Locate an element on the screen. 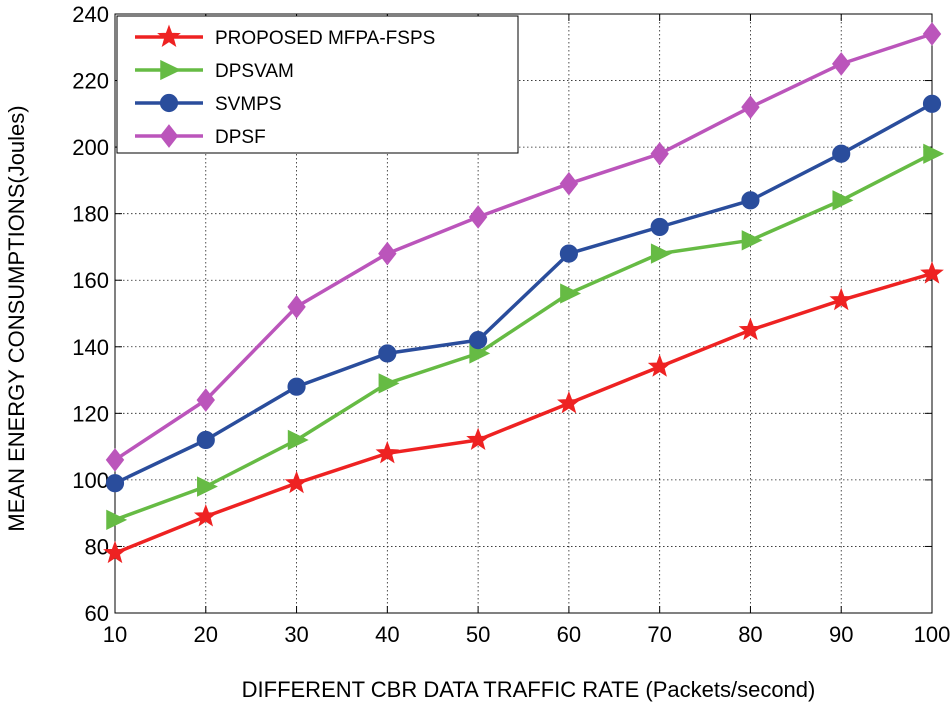  y-tick-label: 60 is located at coordinates (97, 613).